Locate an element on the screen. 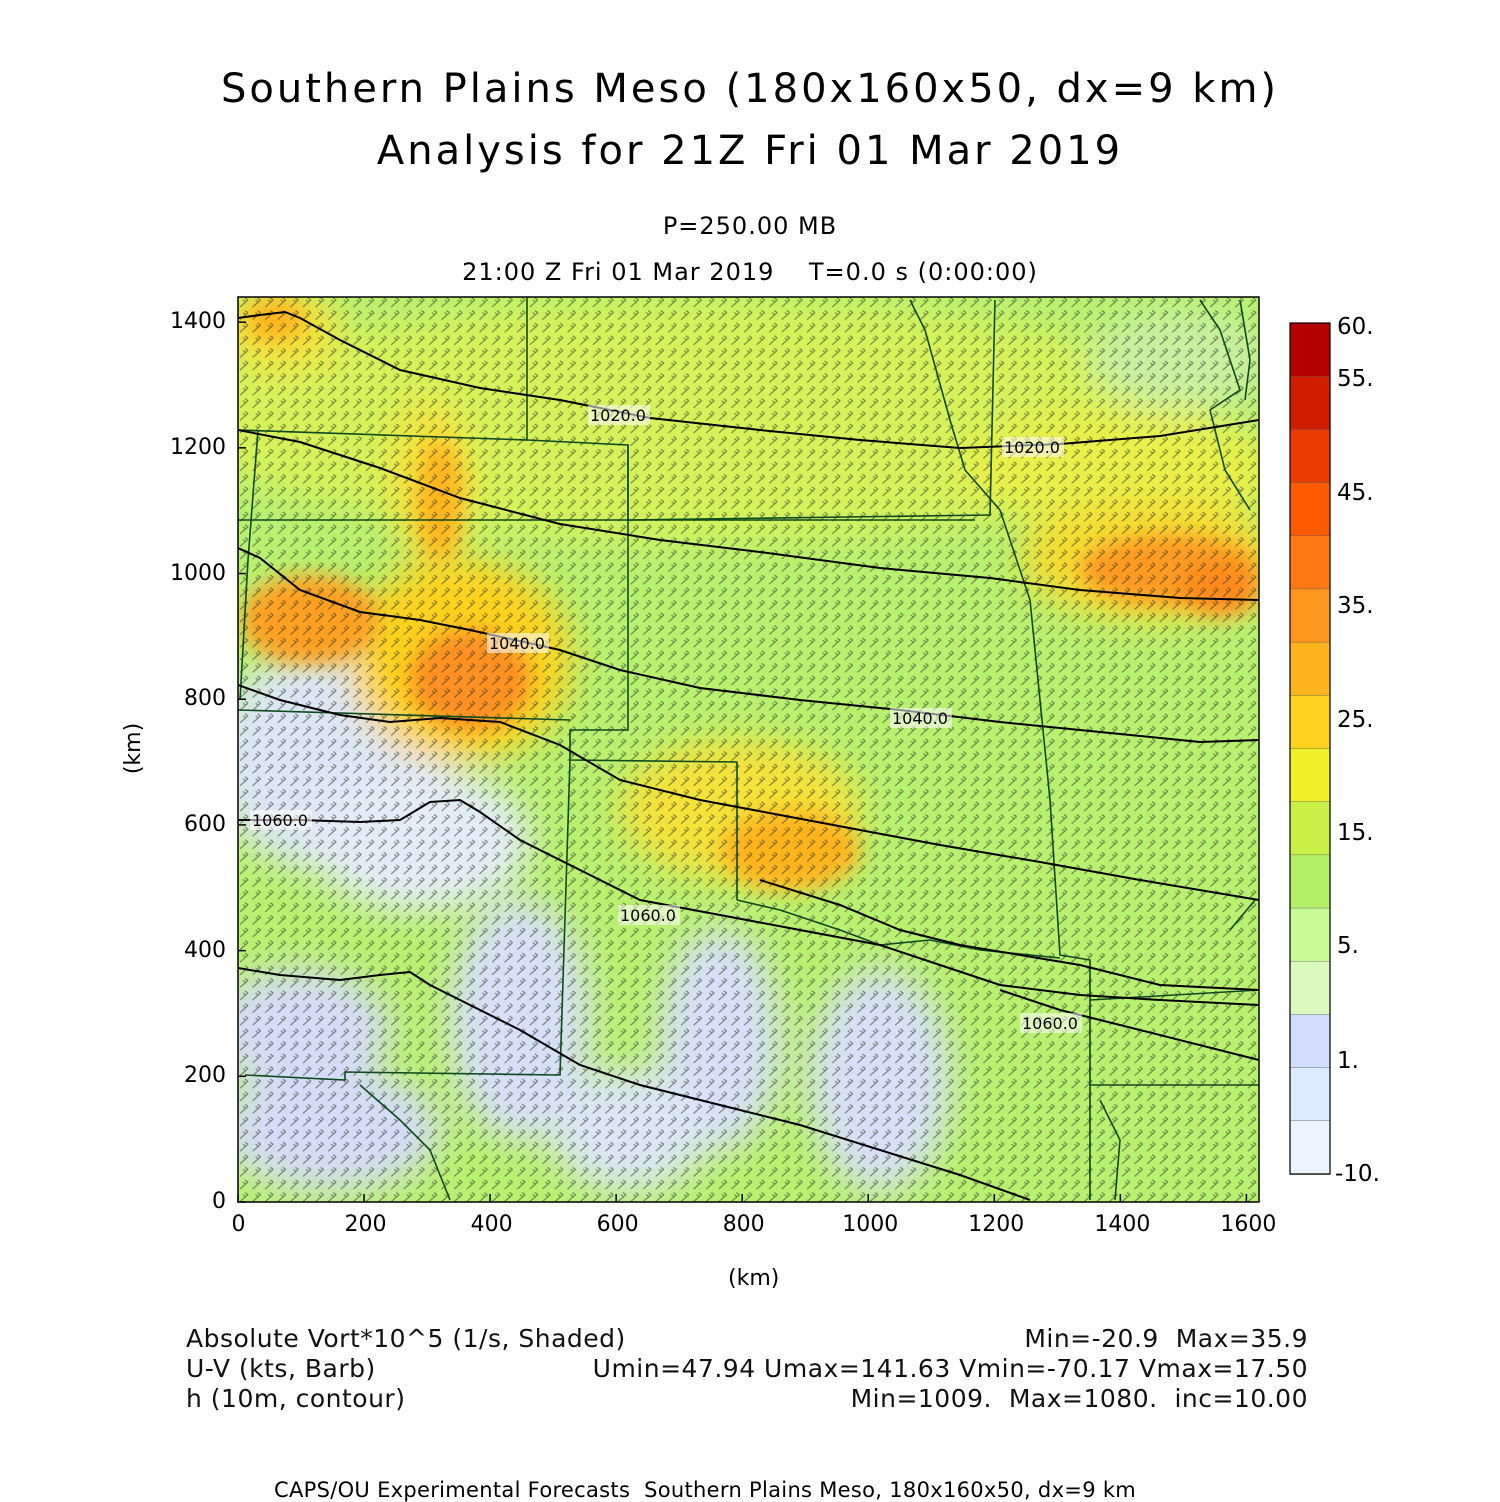 This screenshot has height=1502, width=1500. title-line-2: Analysis for 21Z Fri 01 Mar 2019 is located at coordinates (750, 151).